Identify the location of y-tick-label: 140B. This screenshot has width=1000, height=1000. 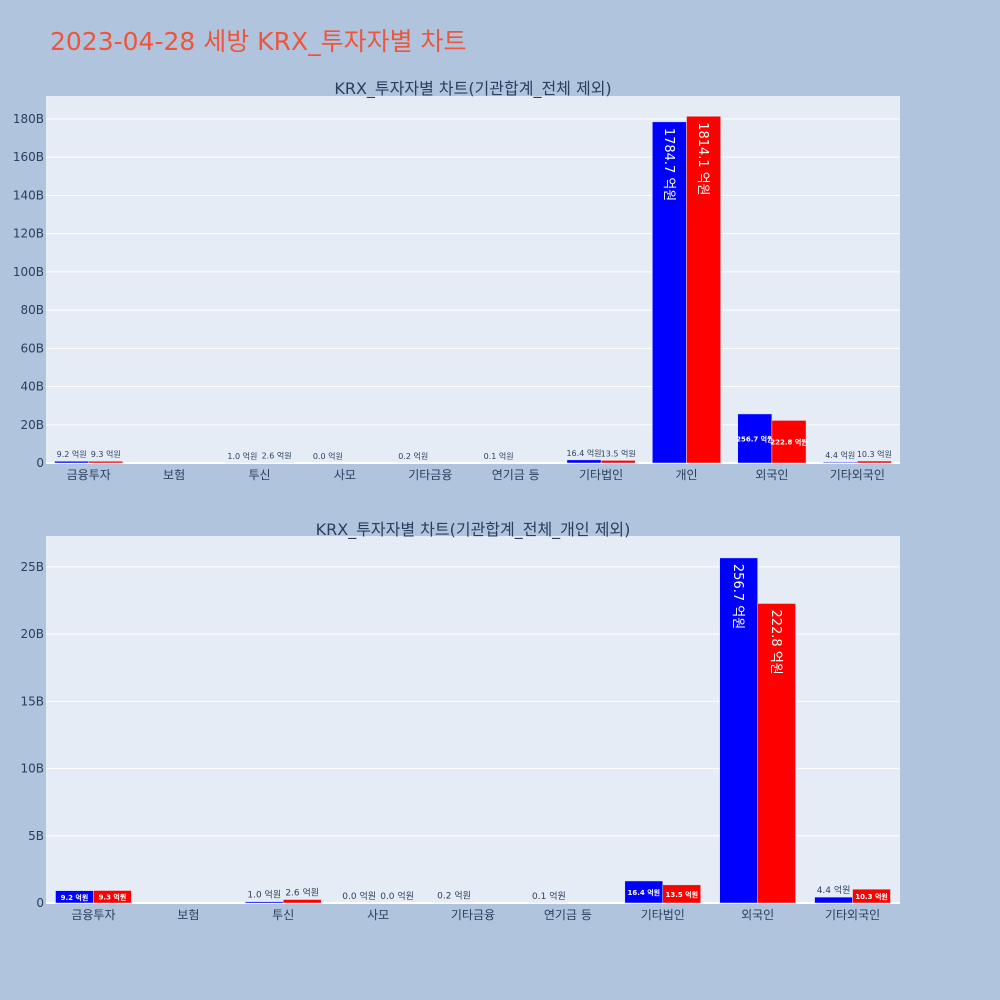
(28, 195).